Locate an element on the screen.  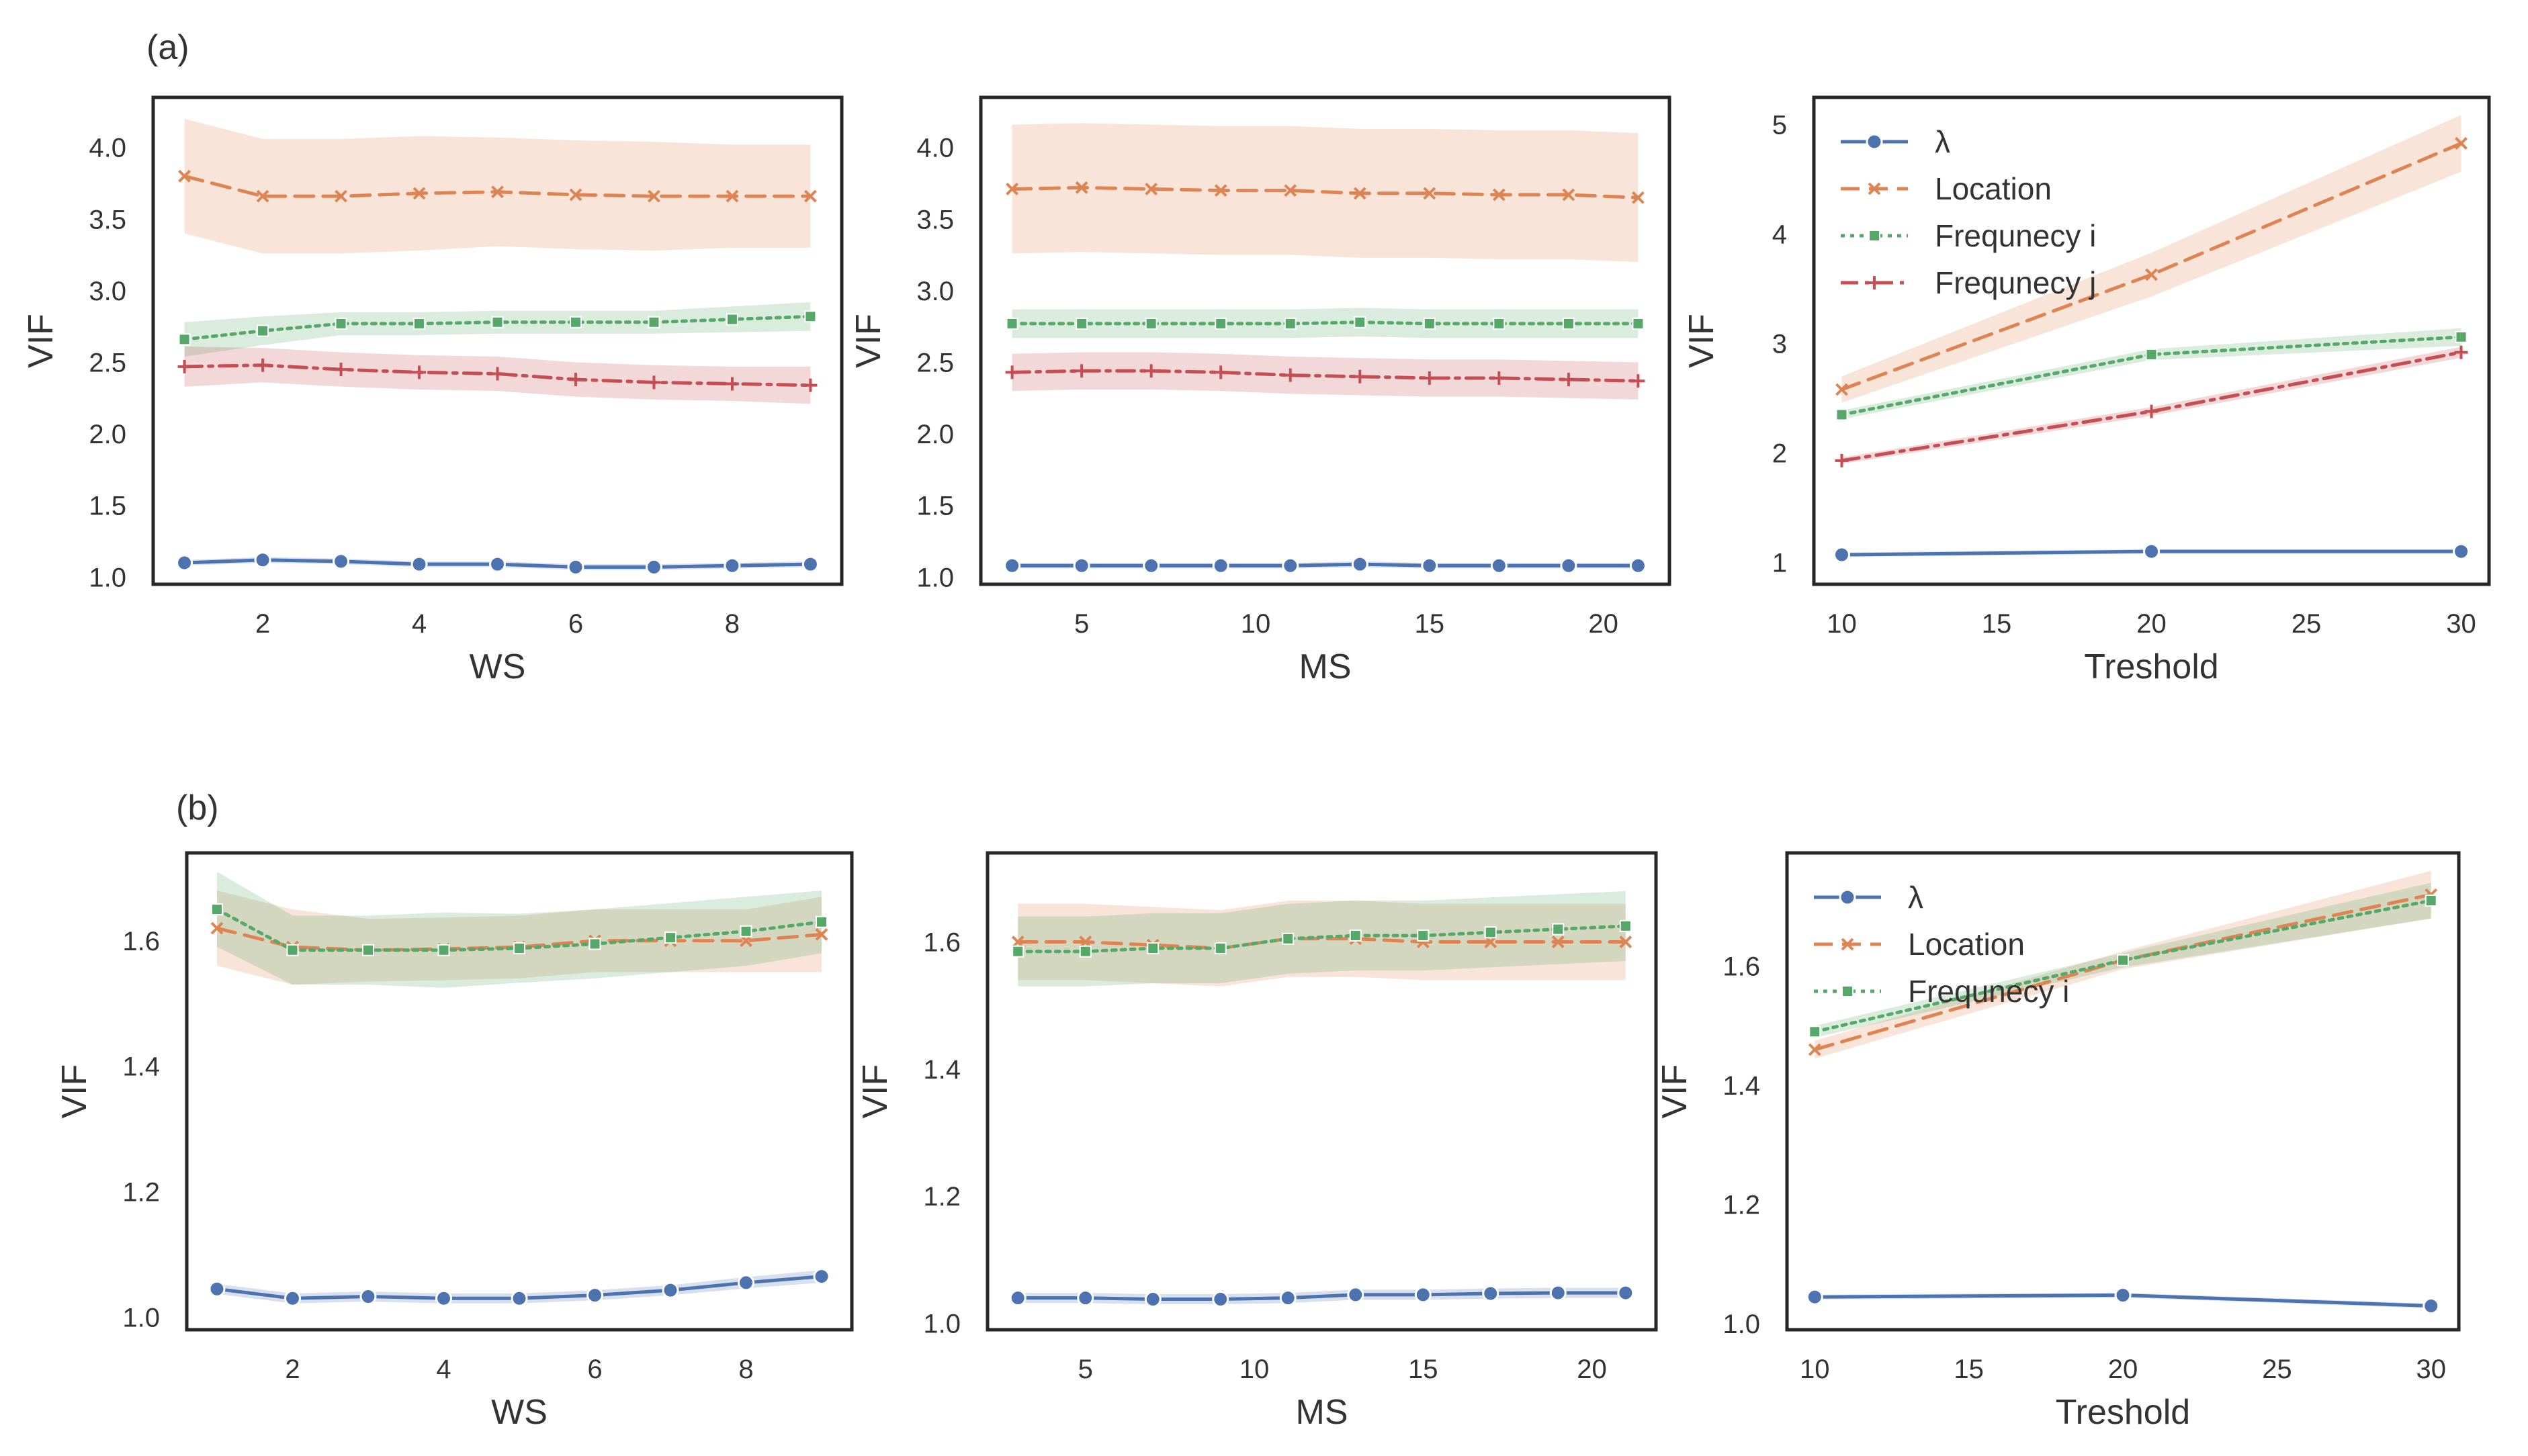
y-tick-label: 1 is located at coordinates (1779, 563).